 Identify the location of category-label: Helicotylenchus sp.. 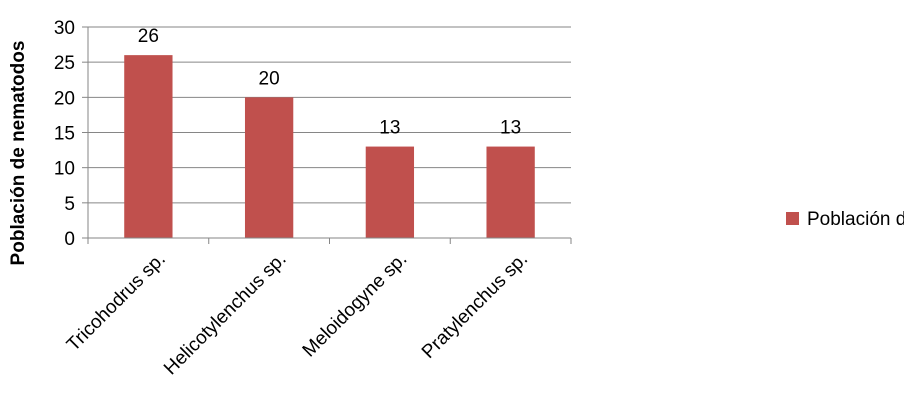
(225, 314).